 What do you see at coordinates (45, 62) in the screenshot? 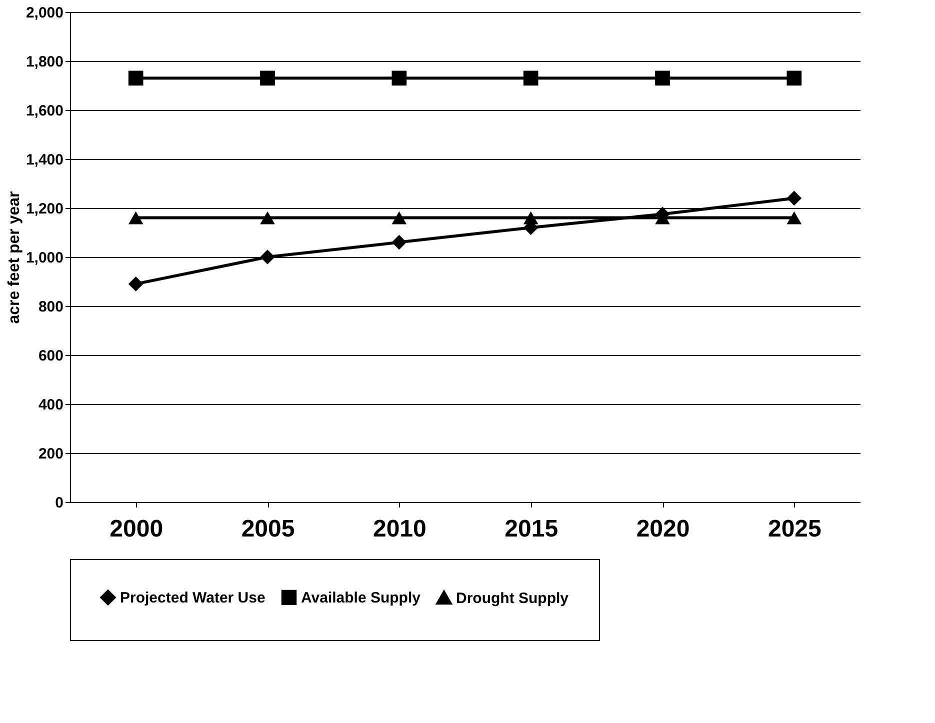
I see `y-tick-label: 1,800` at bounding box center [45, 62].